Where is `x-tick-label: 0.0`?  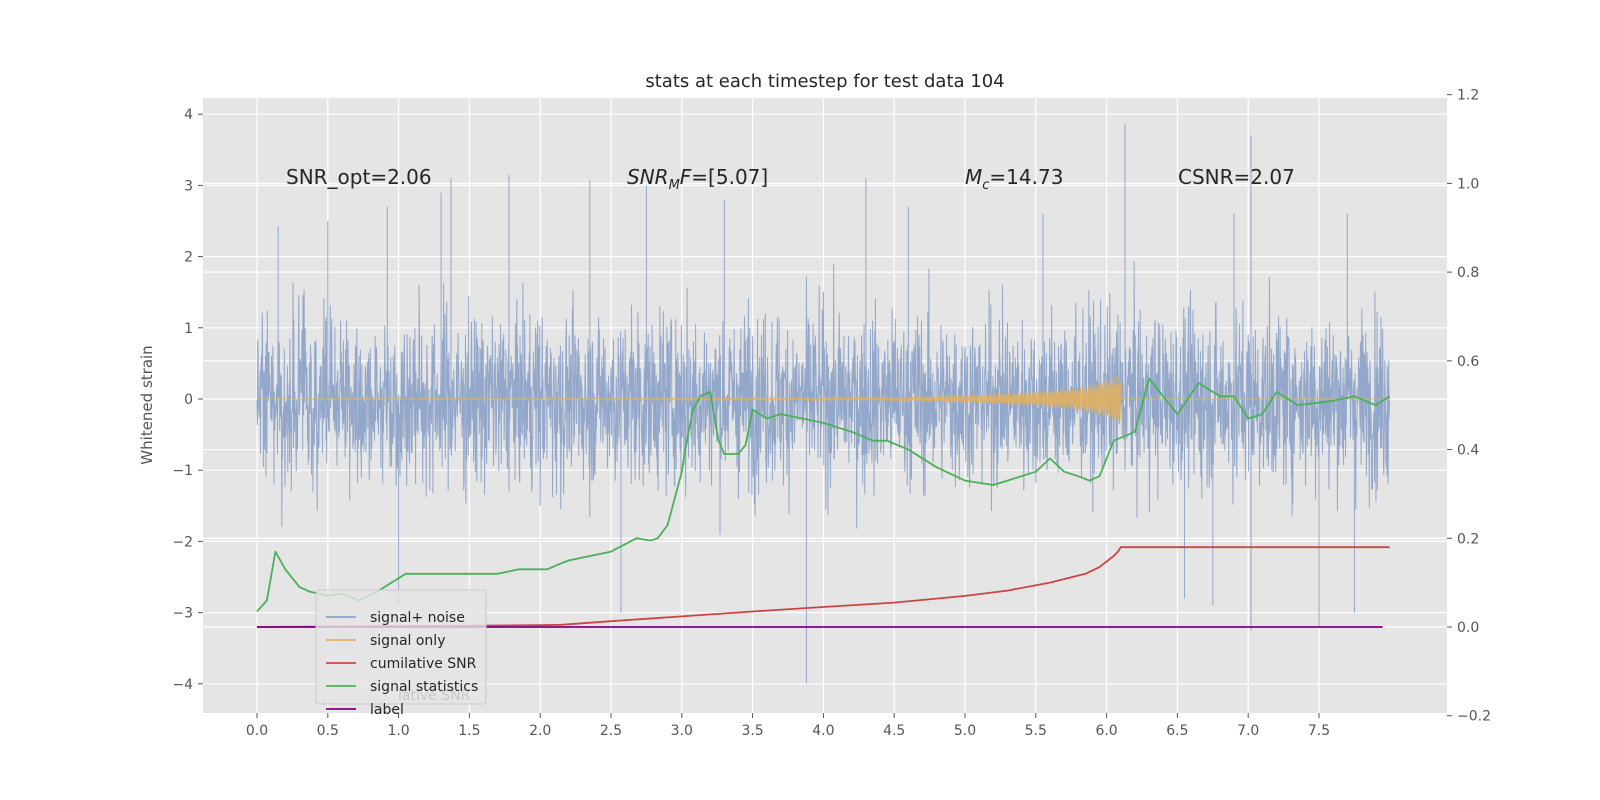
x-tick-label: 0.0 is located at coordinates (257, 731).